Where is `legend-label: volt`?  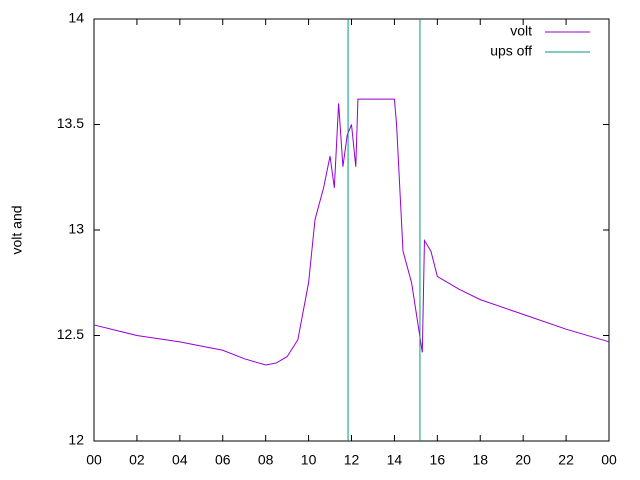
legend-label: volt is located at coordinates (521, 31).